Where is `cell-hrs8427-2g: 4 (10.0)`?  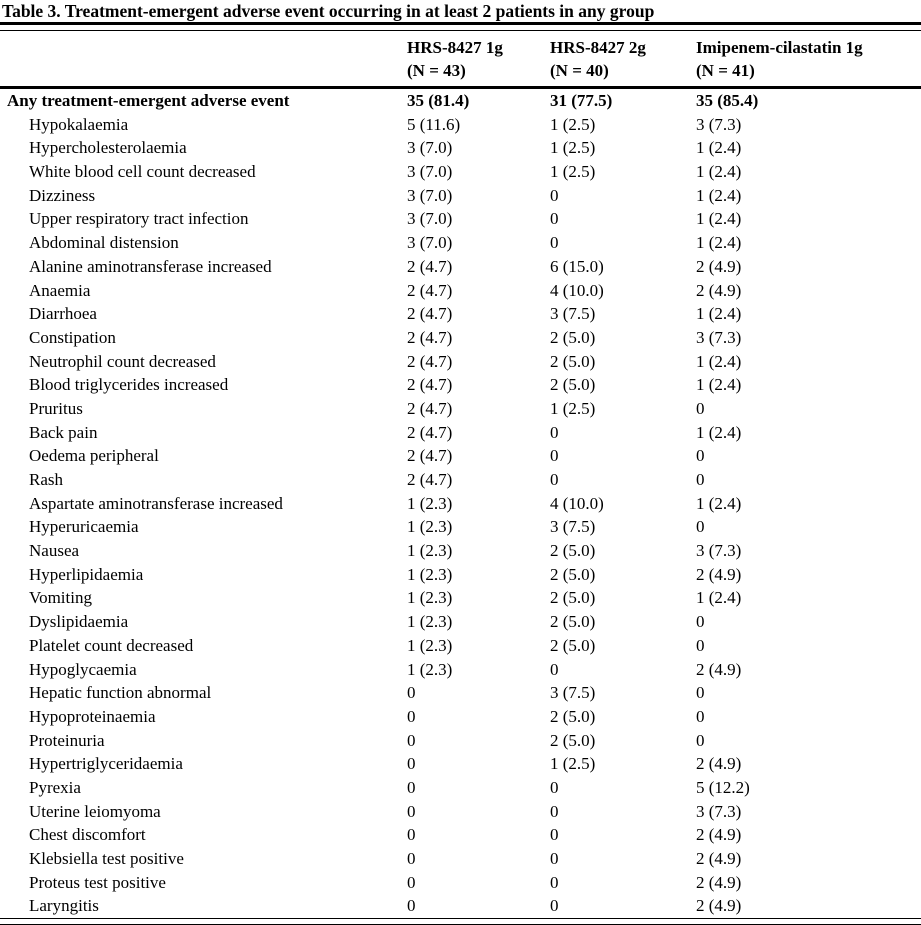
cell-hrs8427-2g: 4 (10.0) is located at coordinates (577, 503).